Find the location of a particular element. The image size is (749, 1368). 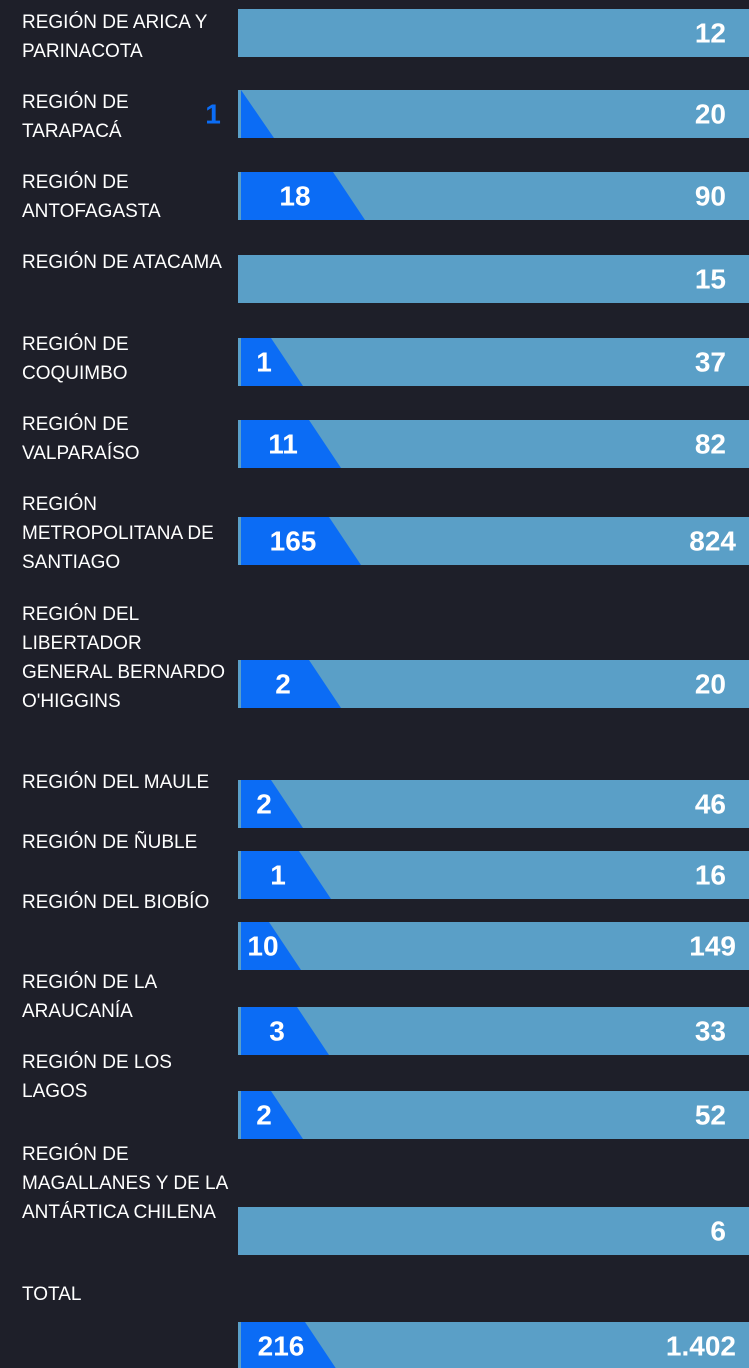

count-a: 165 is located at coordinates (293, 541).